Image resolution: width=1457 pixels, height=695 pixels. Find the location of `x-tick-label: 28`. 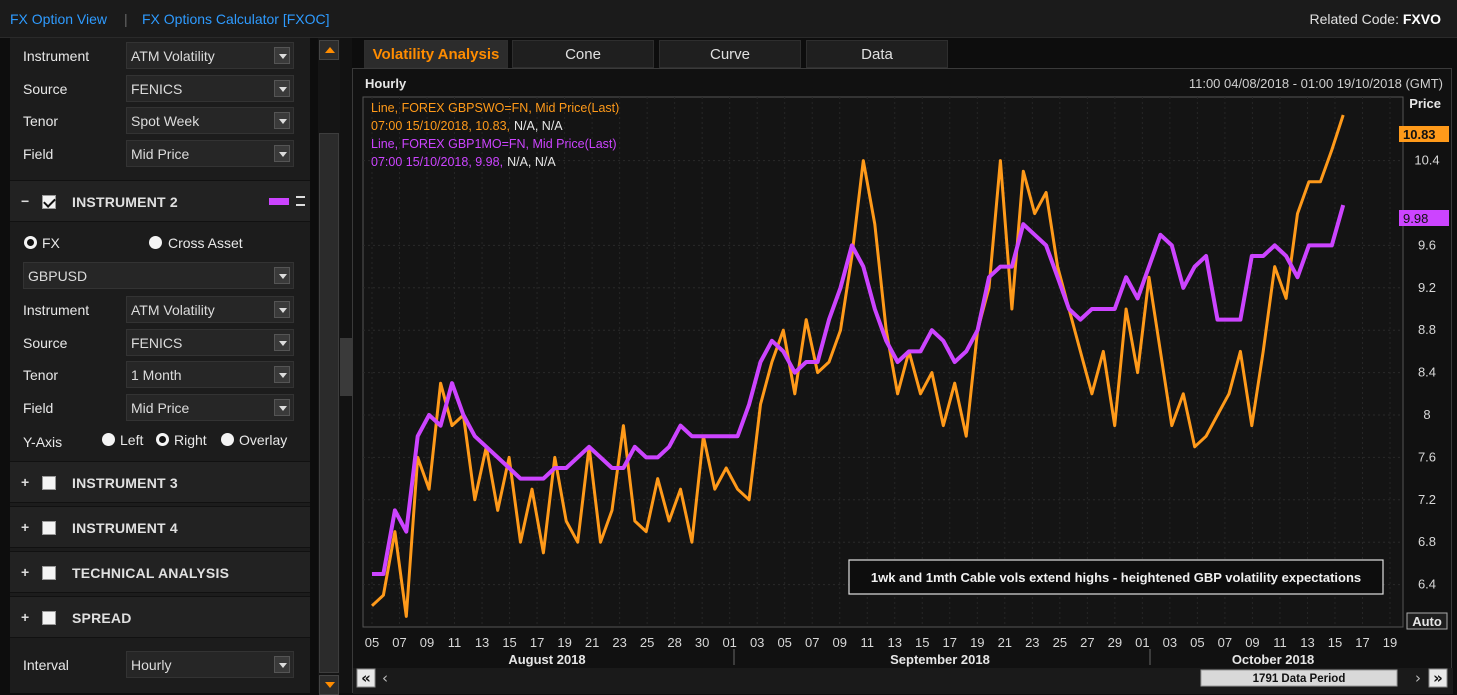

x-tick-label: 28 is located at coordinates (674, 642).